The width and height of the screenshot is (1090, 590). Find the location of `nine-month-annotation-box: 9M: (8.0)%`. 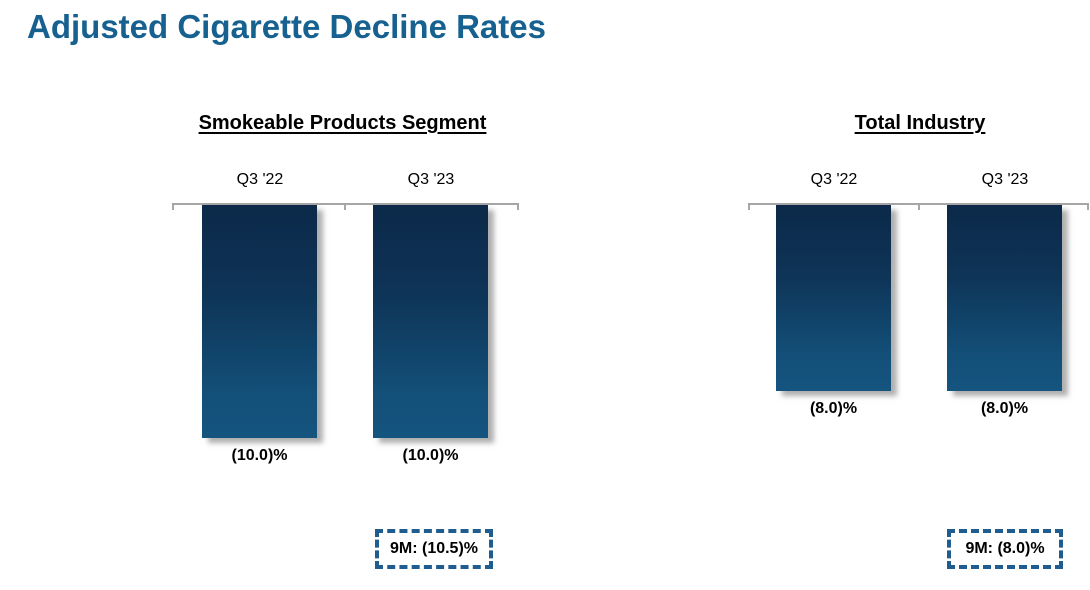

nine-month-annotation-box: 9M: (8.0)% is located at coordinates (1005, 549).